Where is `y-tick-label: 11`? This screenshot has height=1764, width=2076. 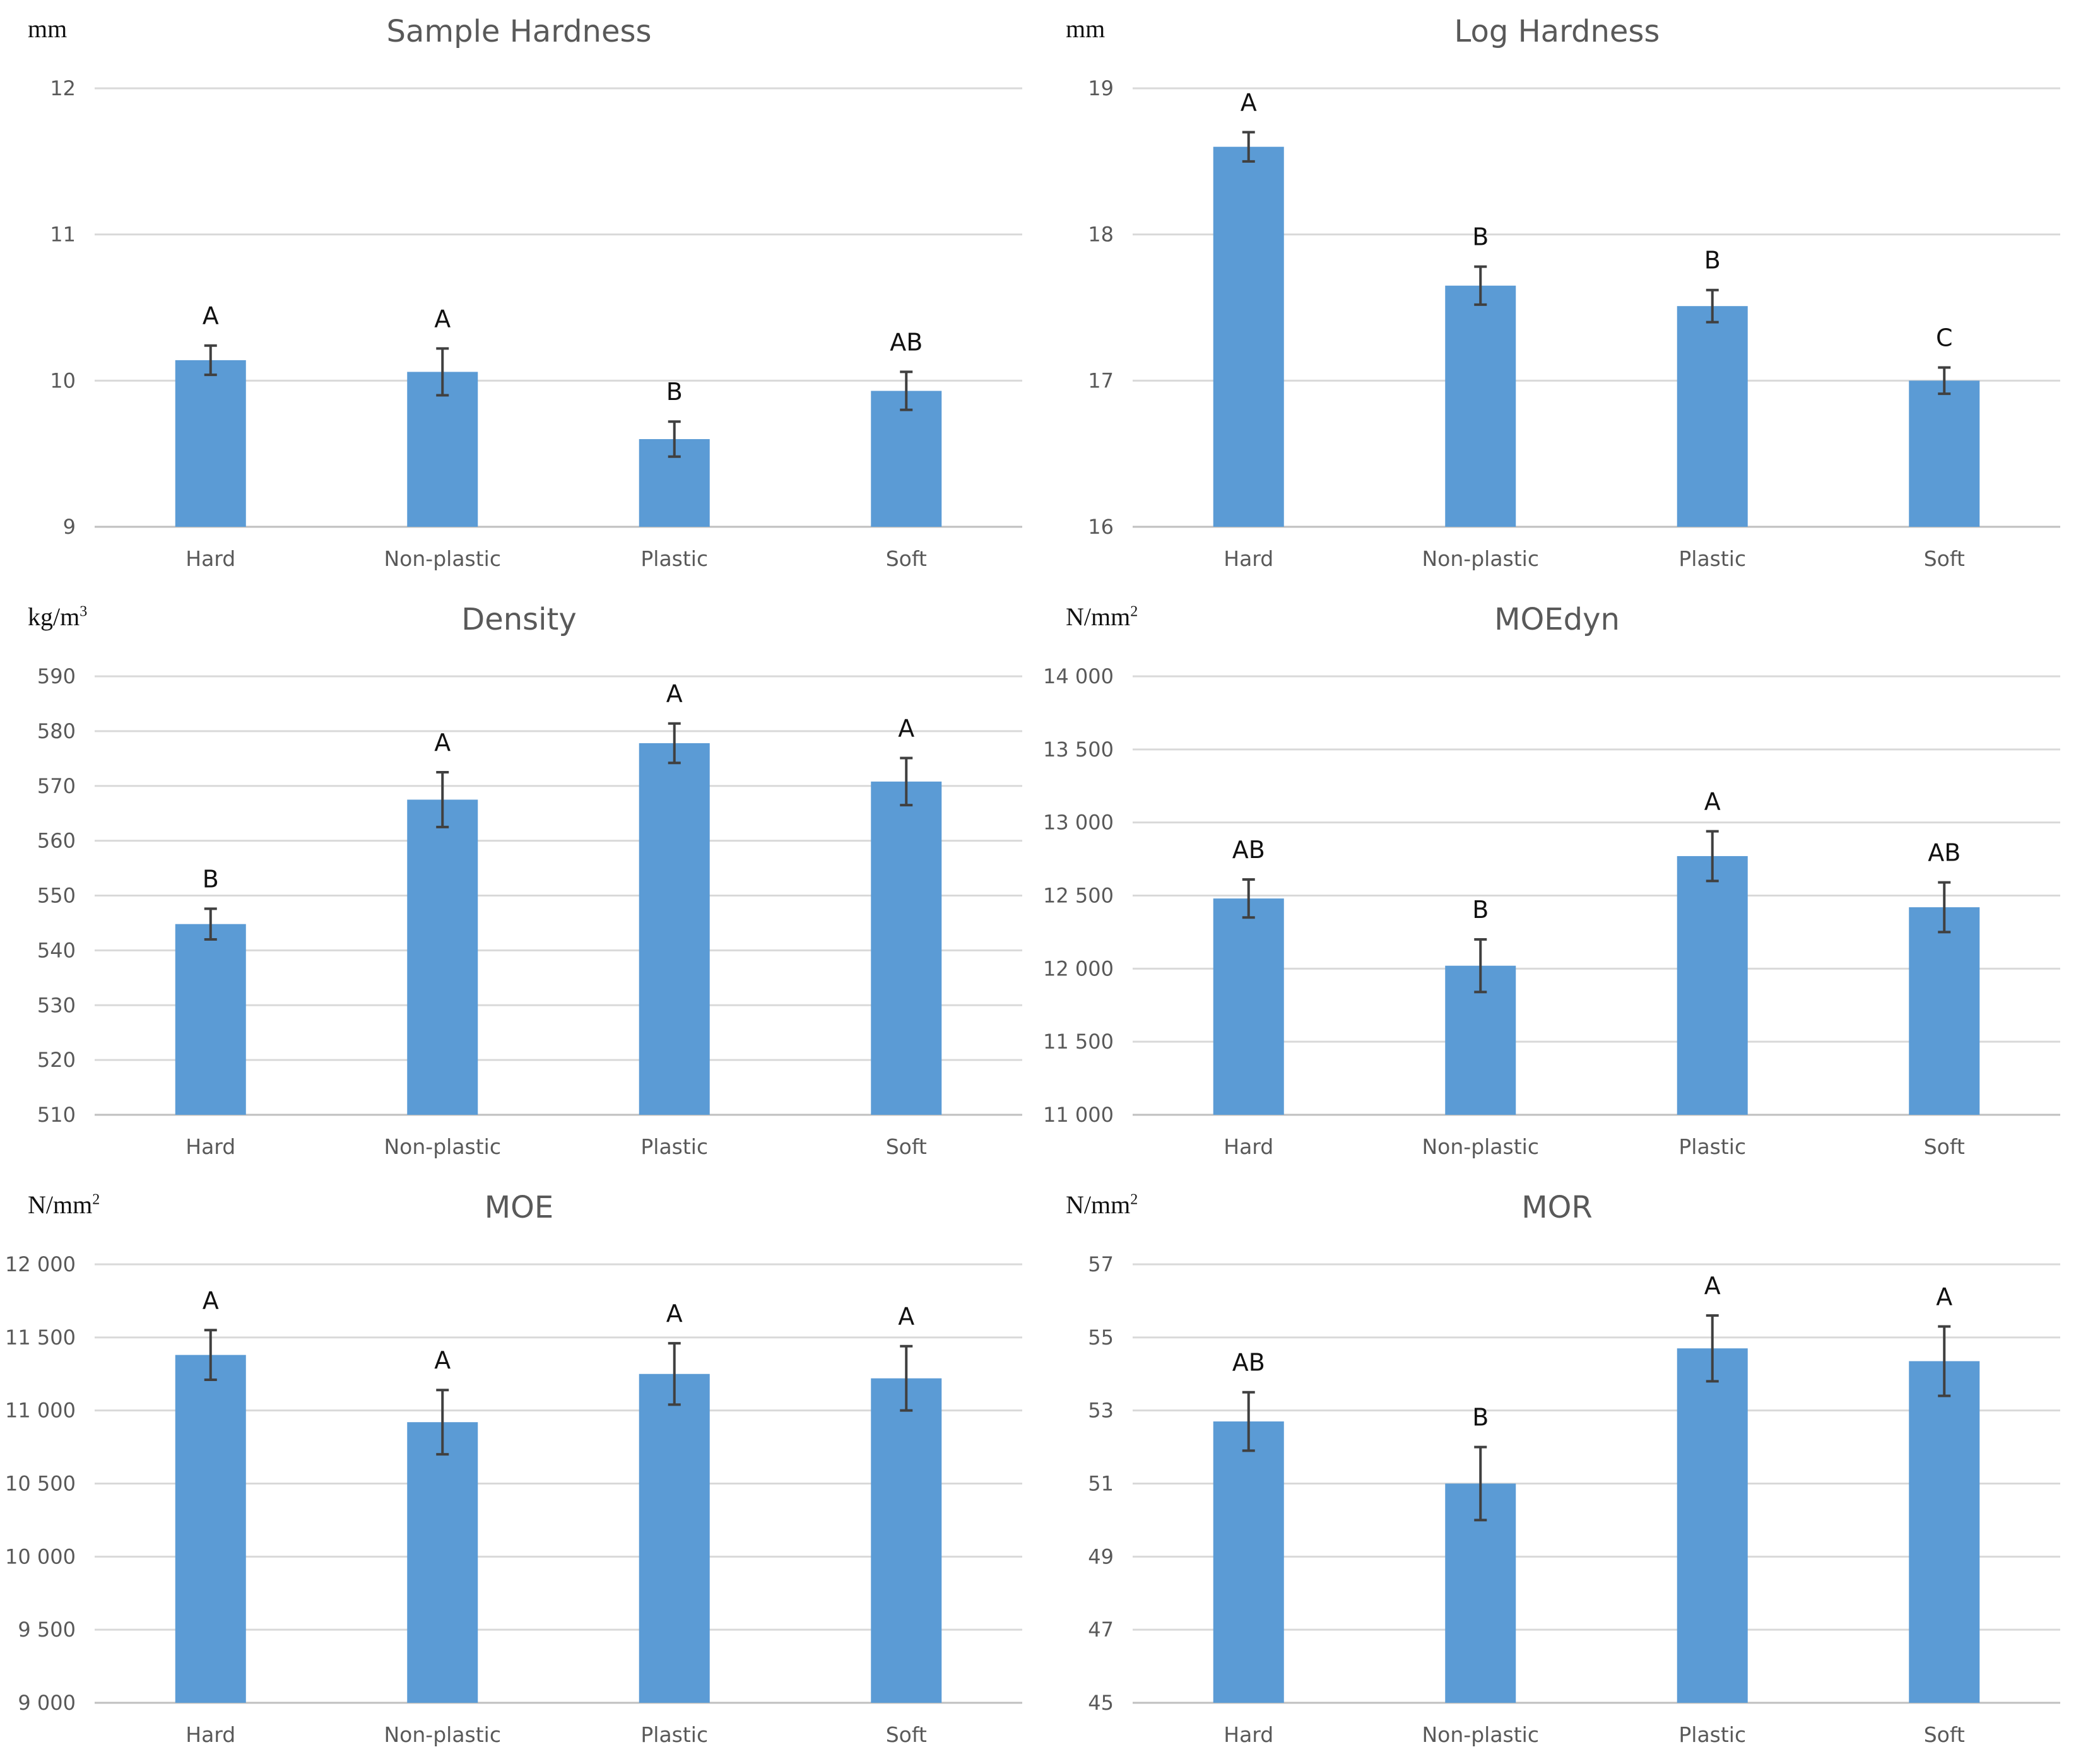
y-tick-label: 11 is located at coordinates (63, 235).